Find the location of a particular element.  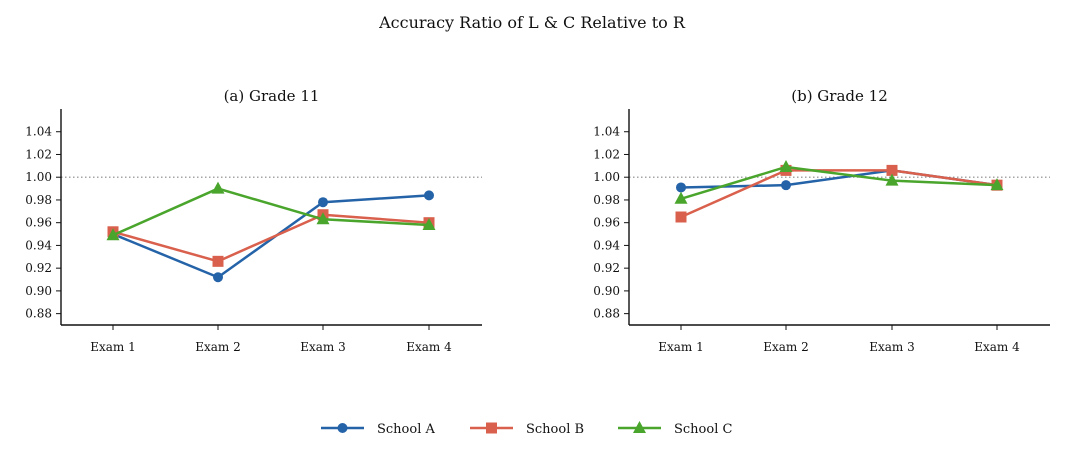

legend-item-school-a: School A is located at coordinates (378, 429).